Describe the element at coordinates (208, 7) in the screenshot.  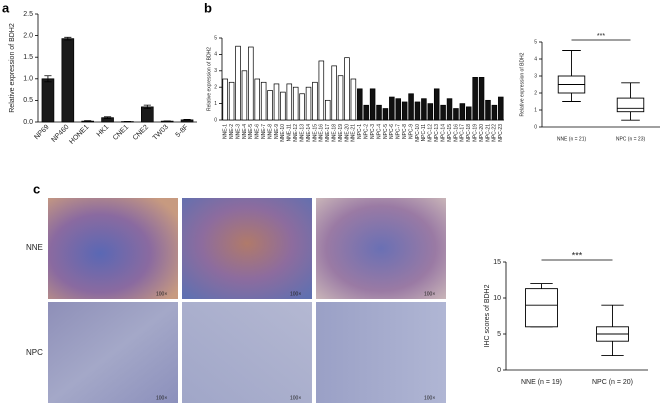
I see `panel-label: b` at that location.